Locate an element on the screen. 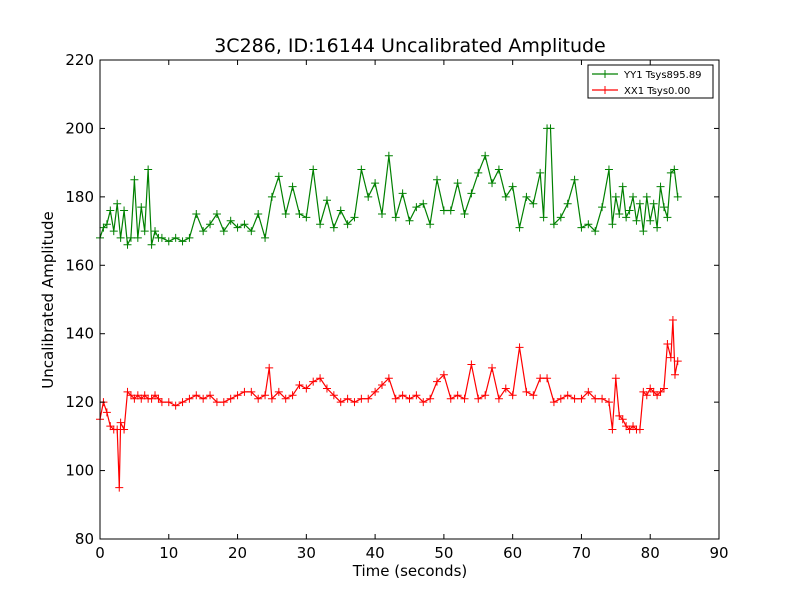 Image resolution: width=800 pixels, height=600 pixels. legend: YY1 Tsys895.89 XX1 Tsys0.00 is located at coordinates (650, 81).